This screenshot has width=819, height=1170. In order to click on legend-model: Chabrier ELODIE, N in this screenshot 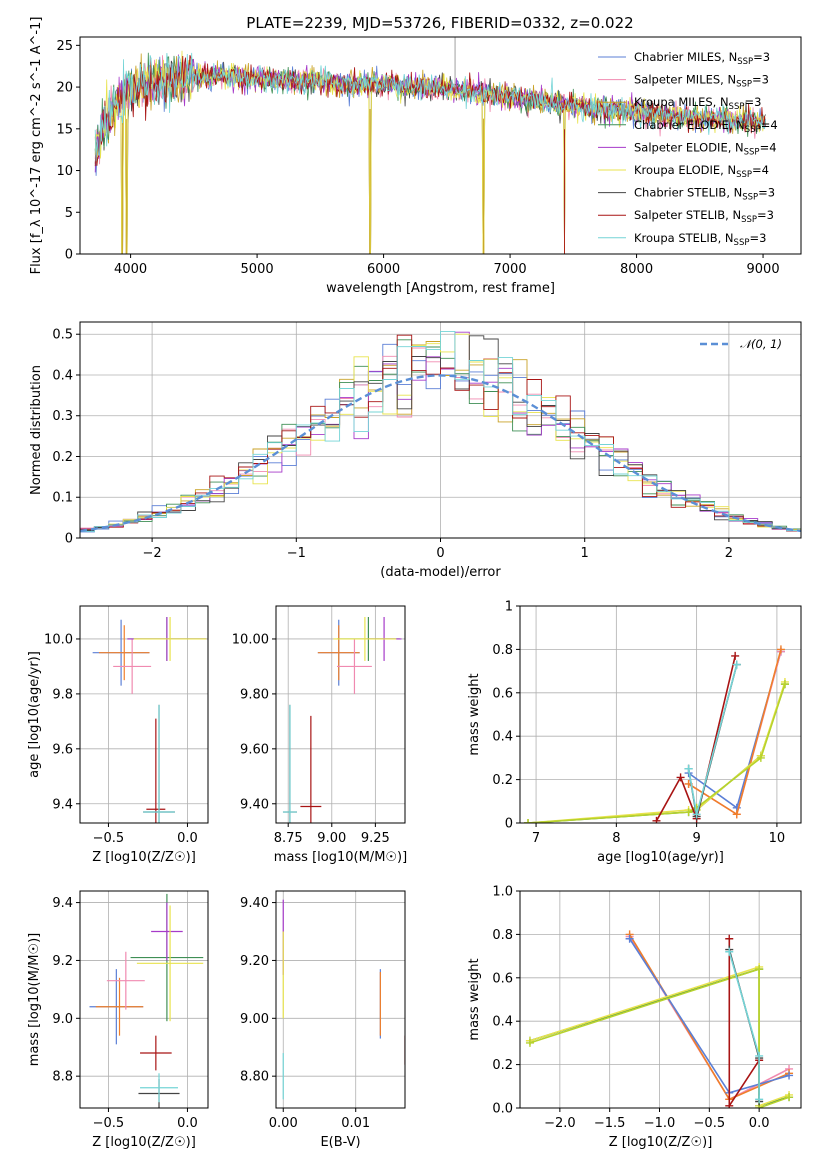, I will do `click(689, 125)`.